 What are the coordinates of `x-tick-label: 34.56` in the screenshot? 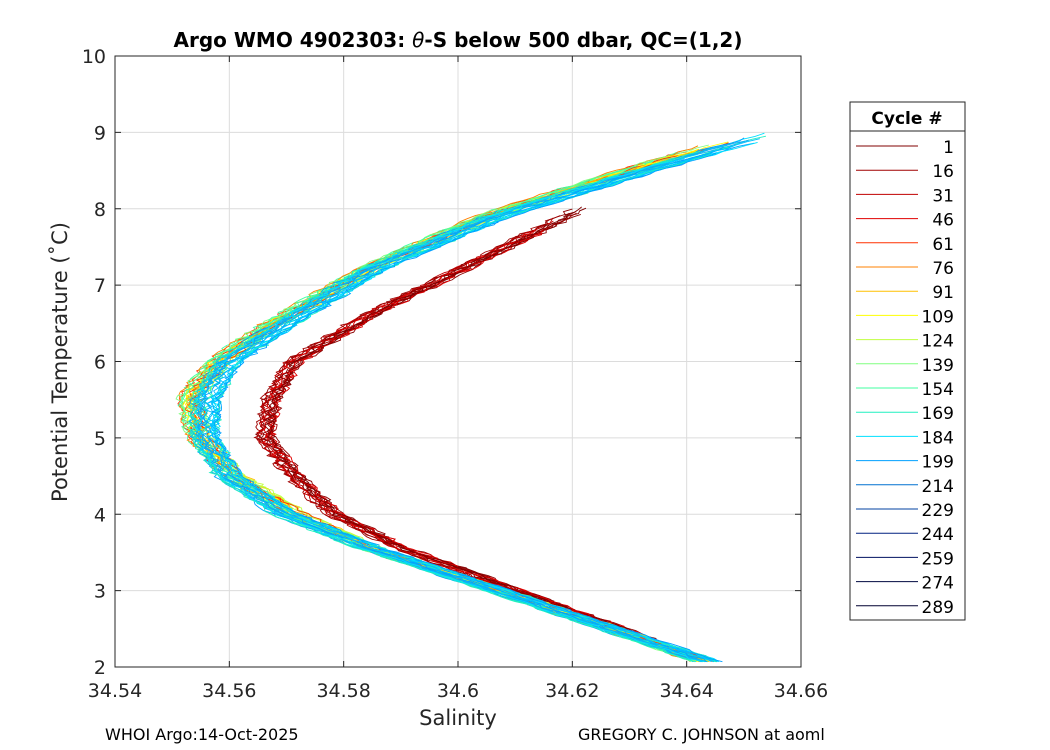 It's located at (229, 691).